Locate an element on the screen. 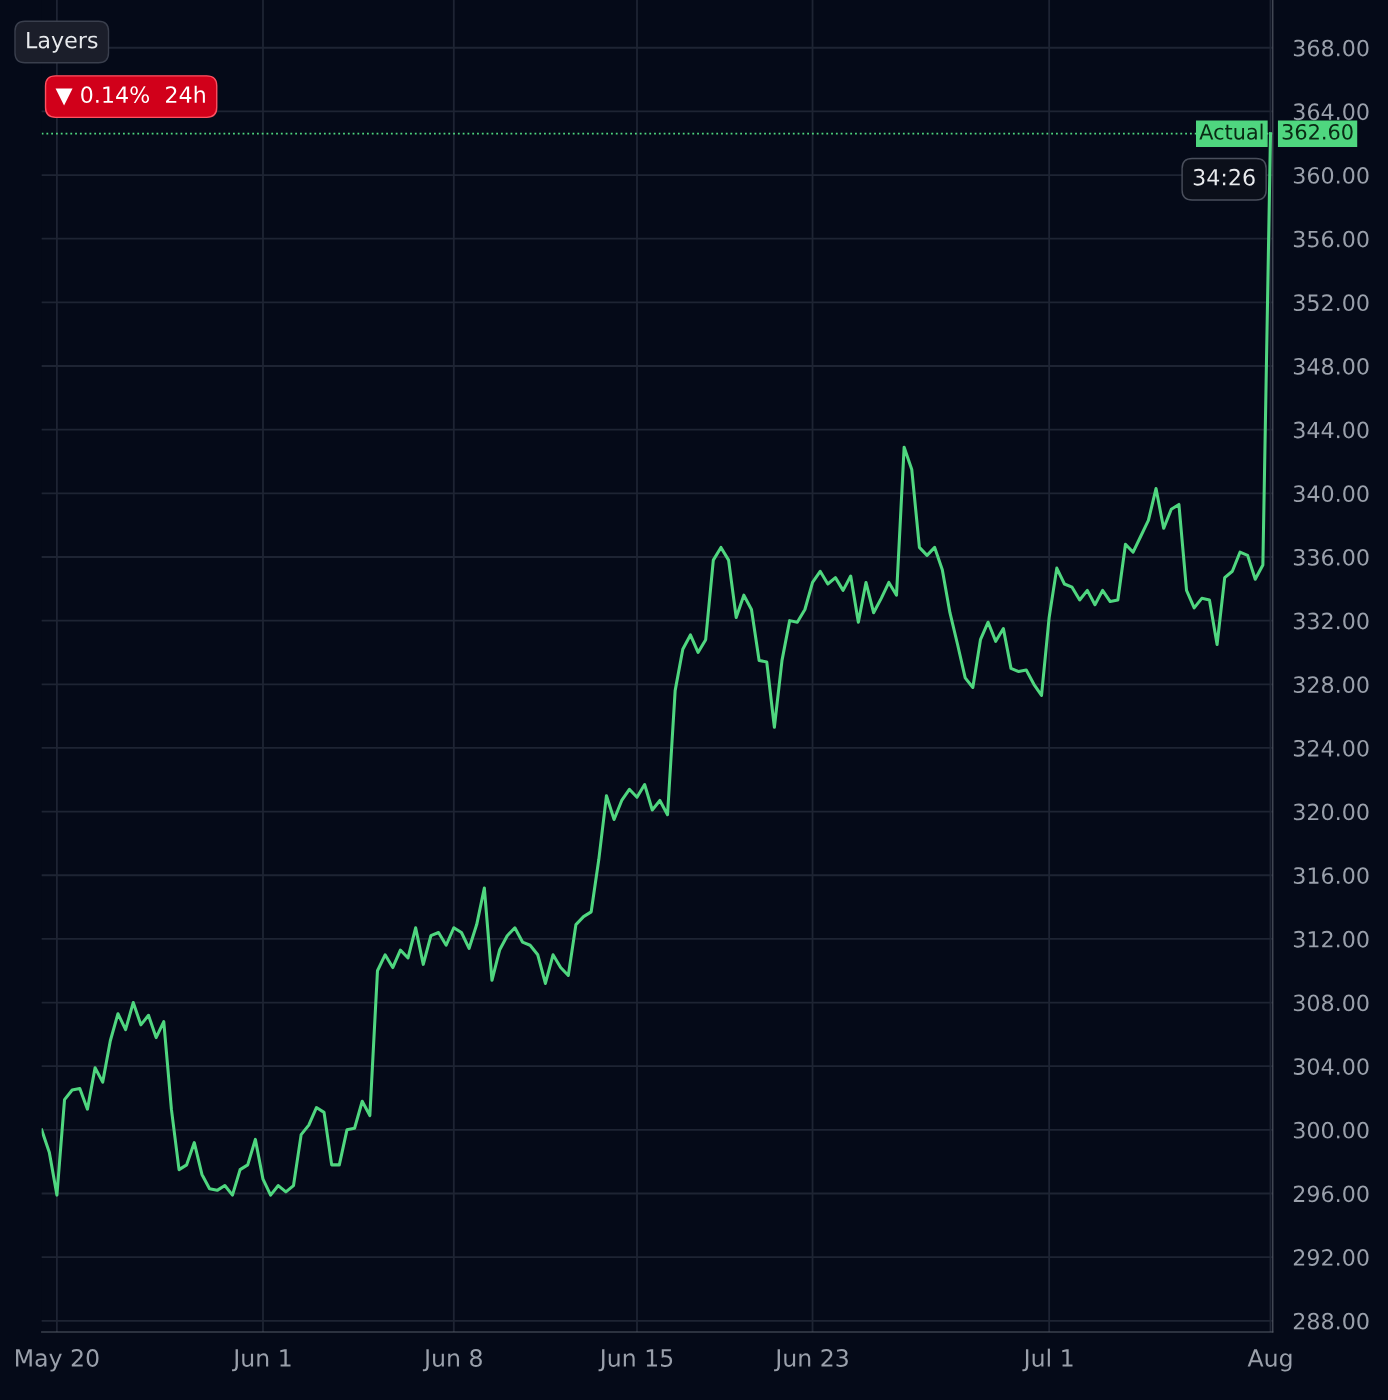 Image resolution: width=1388 pixels, height=1400 pixels. y-tick-label: 312.00 is located at coordinates (1331, 939).